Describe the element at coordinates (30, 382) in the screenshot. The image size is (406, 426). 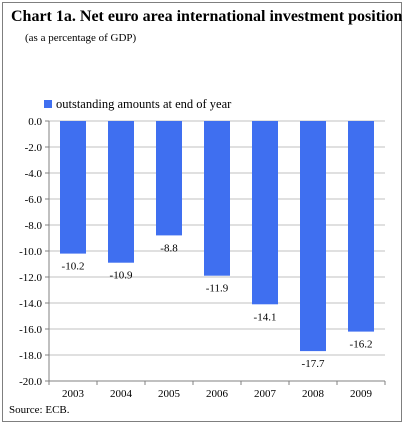
I see `y-tick-label: -20.0` at that location.